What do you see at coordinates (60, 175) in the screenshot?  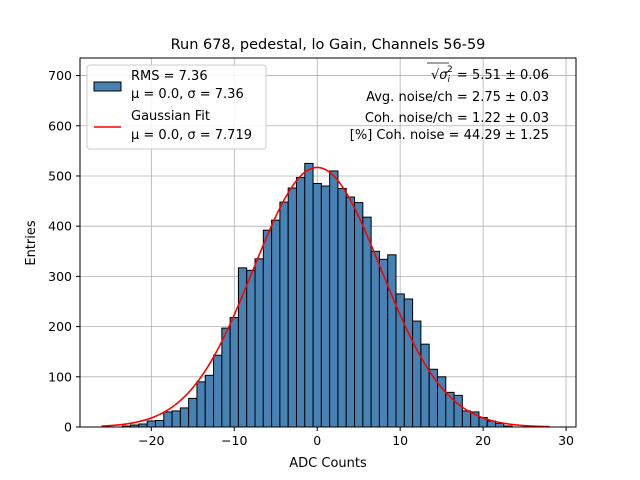 I see `y-tick-label: 500` at bounding box center [60, 175].